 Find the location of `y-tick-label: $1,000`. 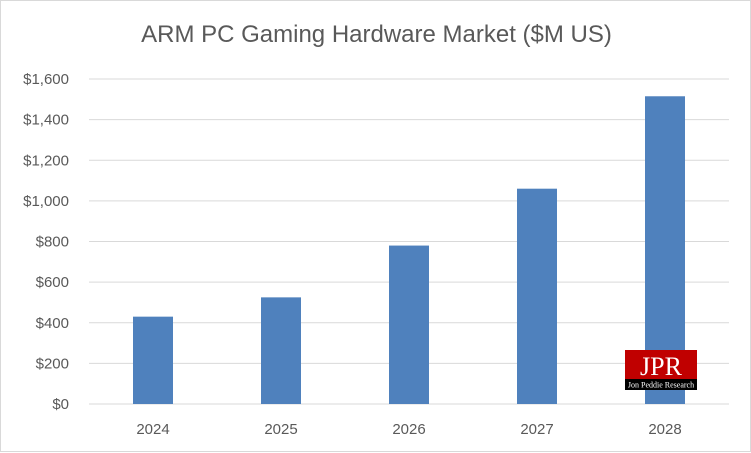

y-tick-label: $1,000 is located at coordinates (46, 201).